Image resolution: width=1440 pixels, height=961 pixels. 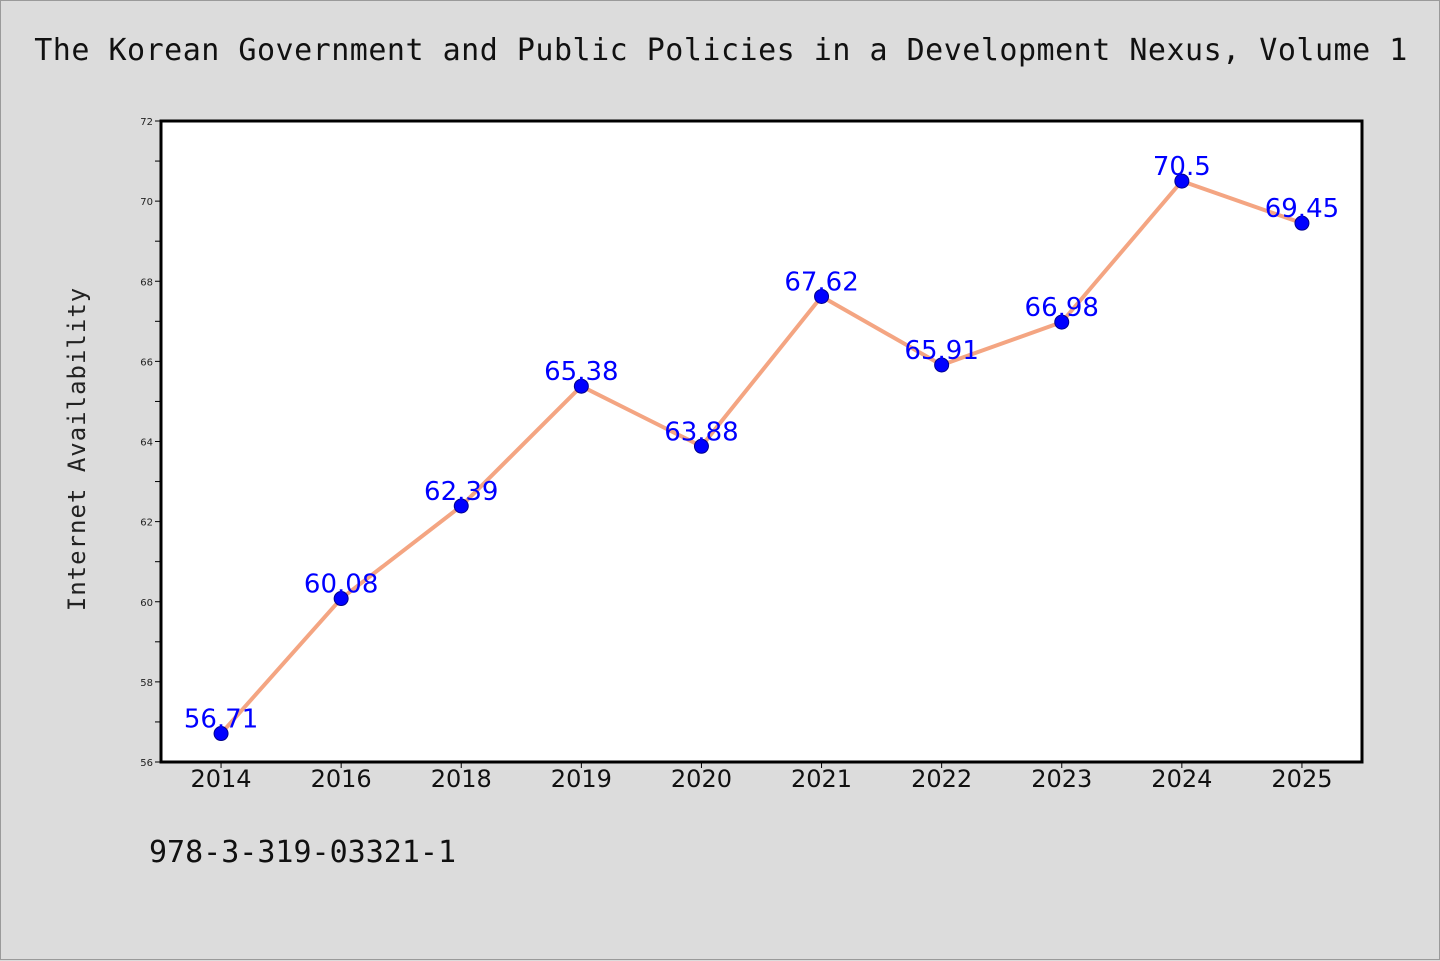 What do you see at coordinates (1181, 779) in the screenshot?
I see `x-tick-label: 2024` at bounding box center [1181, 779].